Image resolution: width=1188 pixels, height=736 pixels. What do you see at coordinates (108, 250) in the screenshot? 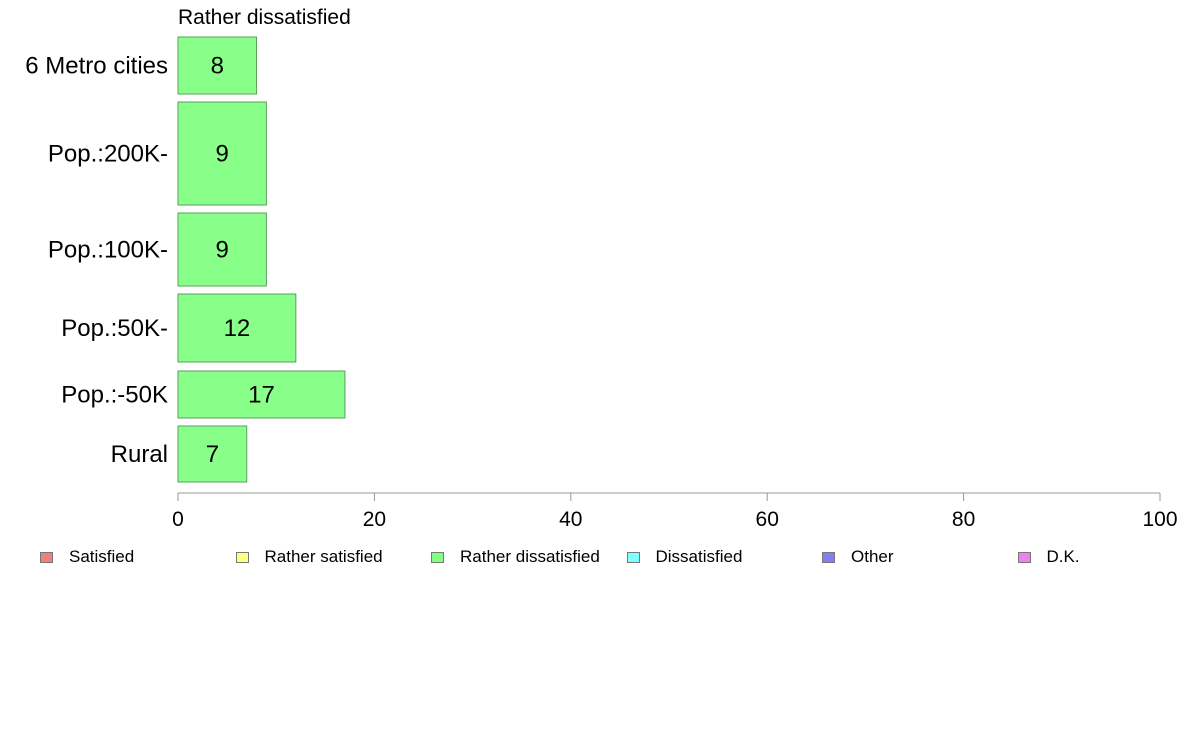
I see `category-label: Pop.:100K-` at bounding box center [108, 250].